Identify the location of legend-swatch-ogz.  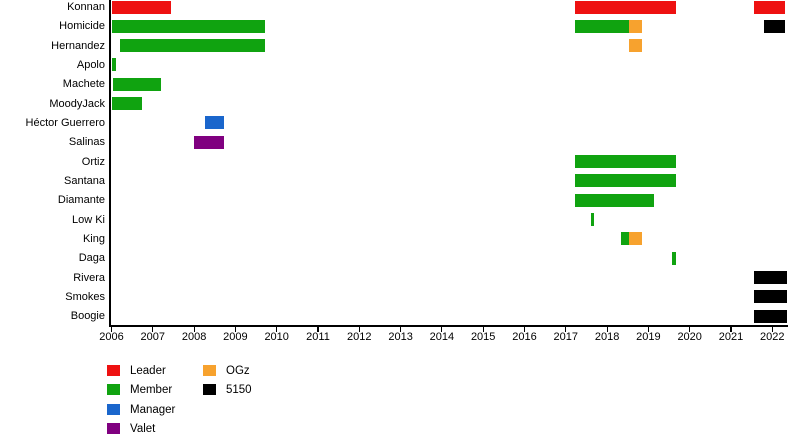
(209, 370).